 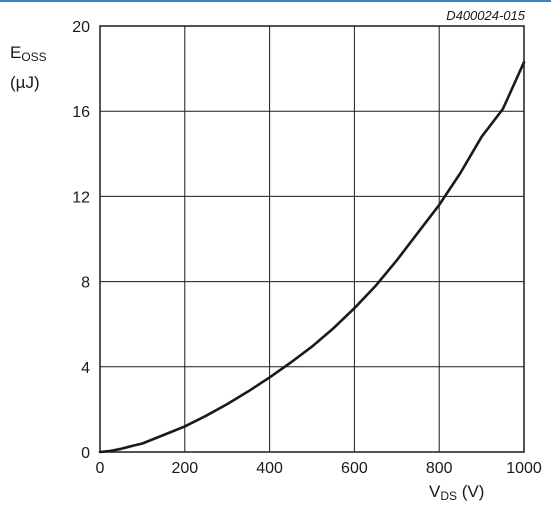 I want to click on x-tick-label-1000: 1000, so click(x=524, y=468).